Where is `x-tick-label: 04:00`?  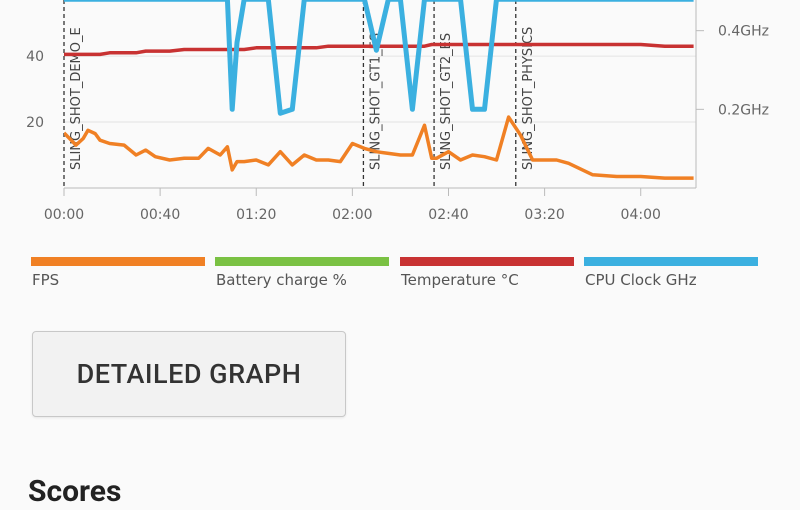 x-tick-label: 04:00 is located at coordinates (641, 215).